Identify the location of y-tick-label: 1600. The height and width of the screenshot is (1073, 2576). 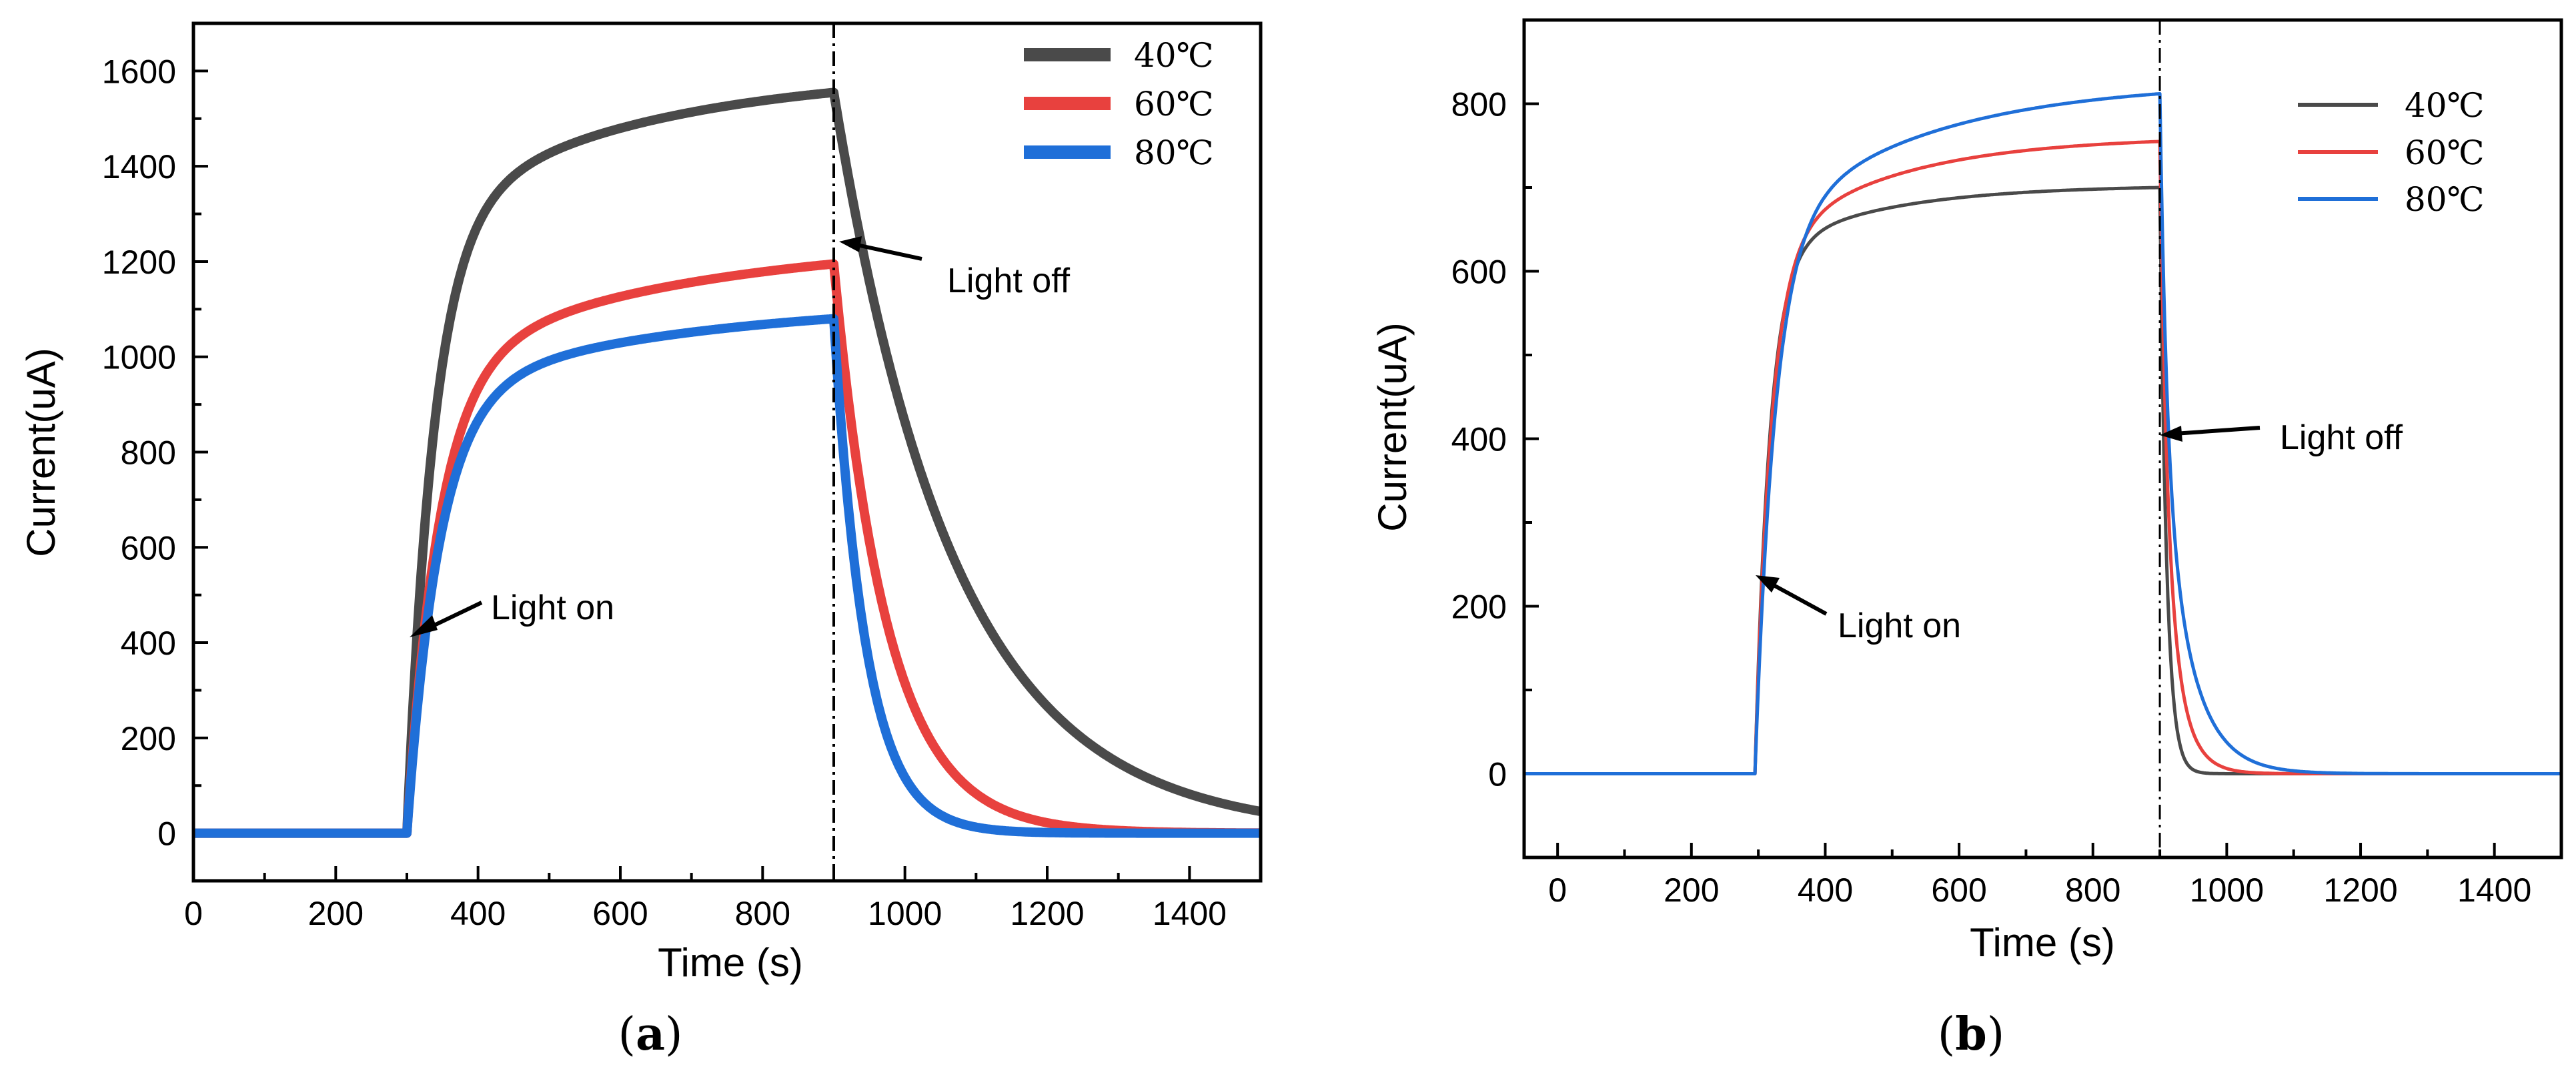
(139, 71).